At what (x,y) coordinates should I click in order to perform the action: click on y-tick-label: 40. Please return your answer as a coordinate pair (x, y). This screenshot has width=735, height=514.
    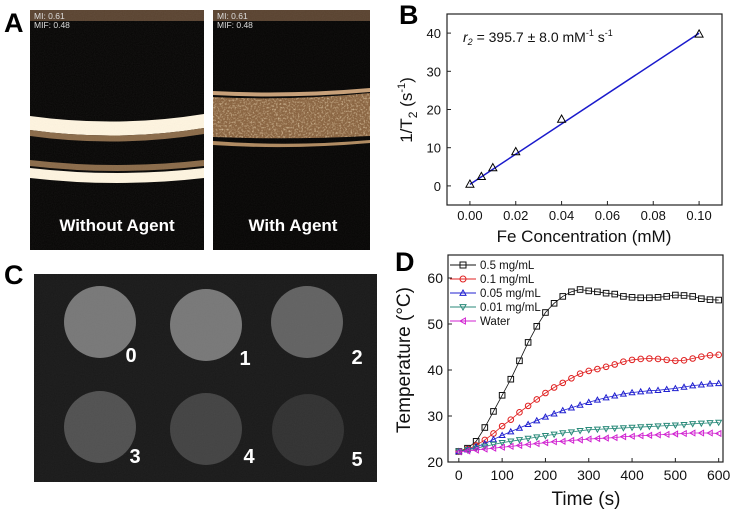
    Looking at the image, I should click on (435, 370).